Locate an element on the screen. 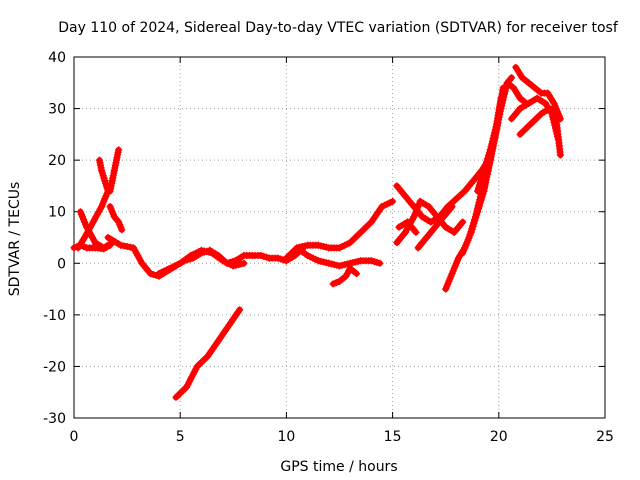 The height and width of the screenshot is (480, 640). y-tick-label: -20 is located at coordinates (54, 367).